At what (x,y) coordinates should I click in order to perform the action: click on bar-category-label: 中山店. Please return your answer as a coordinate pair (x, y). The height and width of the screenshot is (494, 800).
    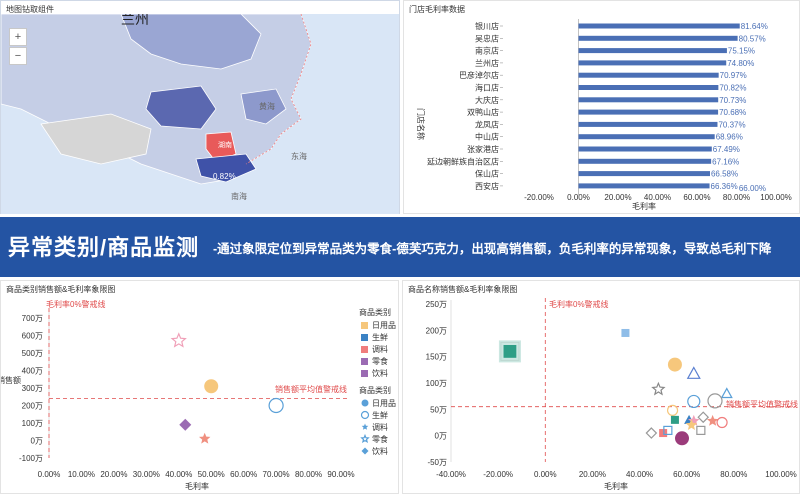
    Looking at the image, I should click on (487, 137).